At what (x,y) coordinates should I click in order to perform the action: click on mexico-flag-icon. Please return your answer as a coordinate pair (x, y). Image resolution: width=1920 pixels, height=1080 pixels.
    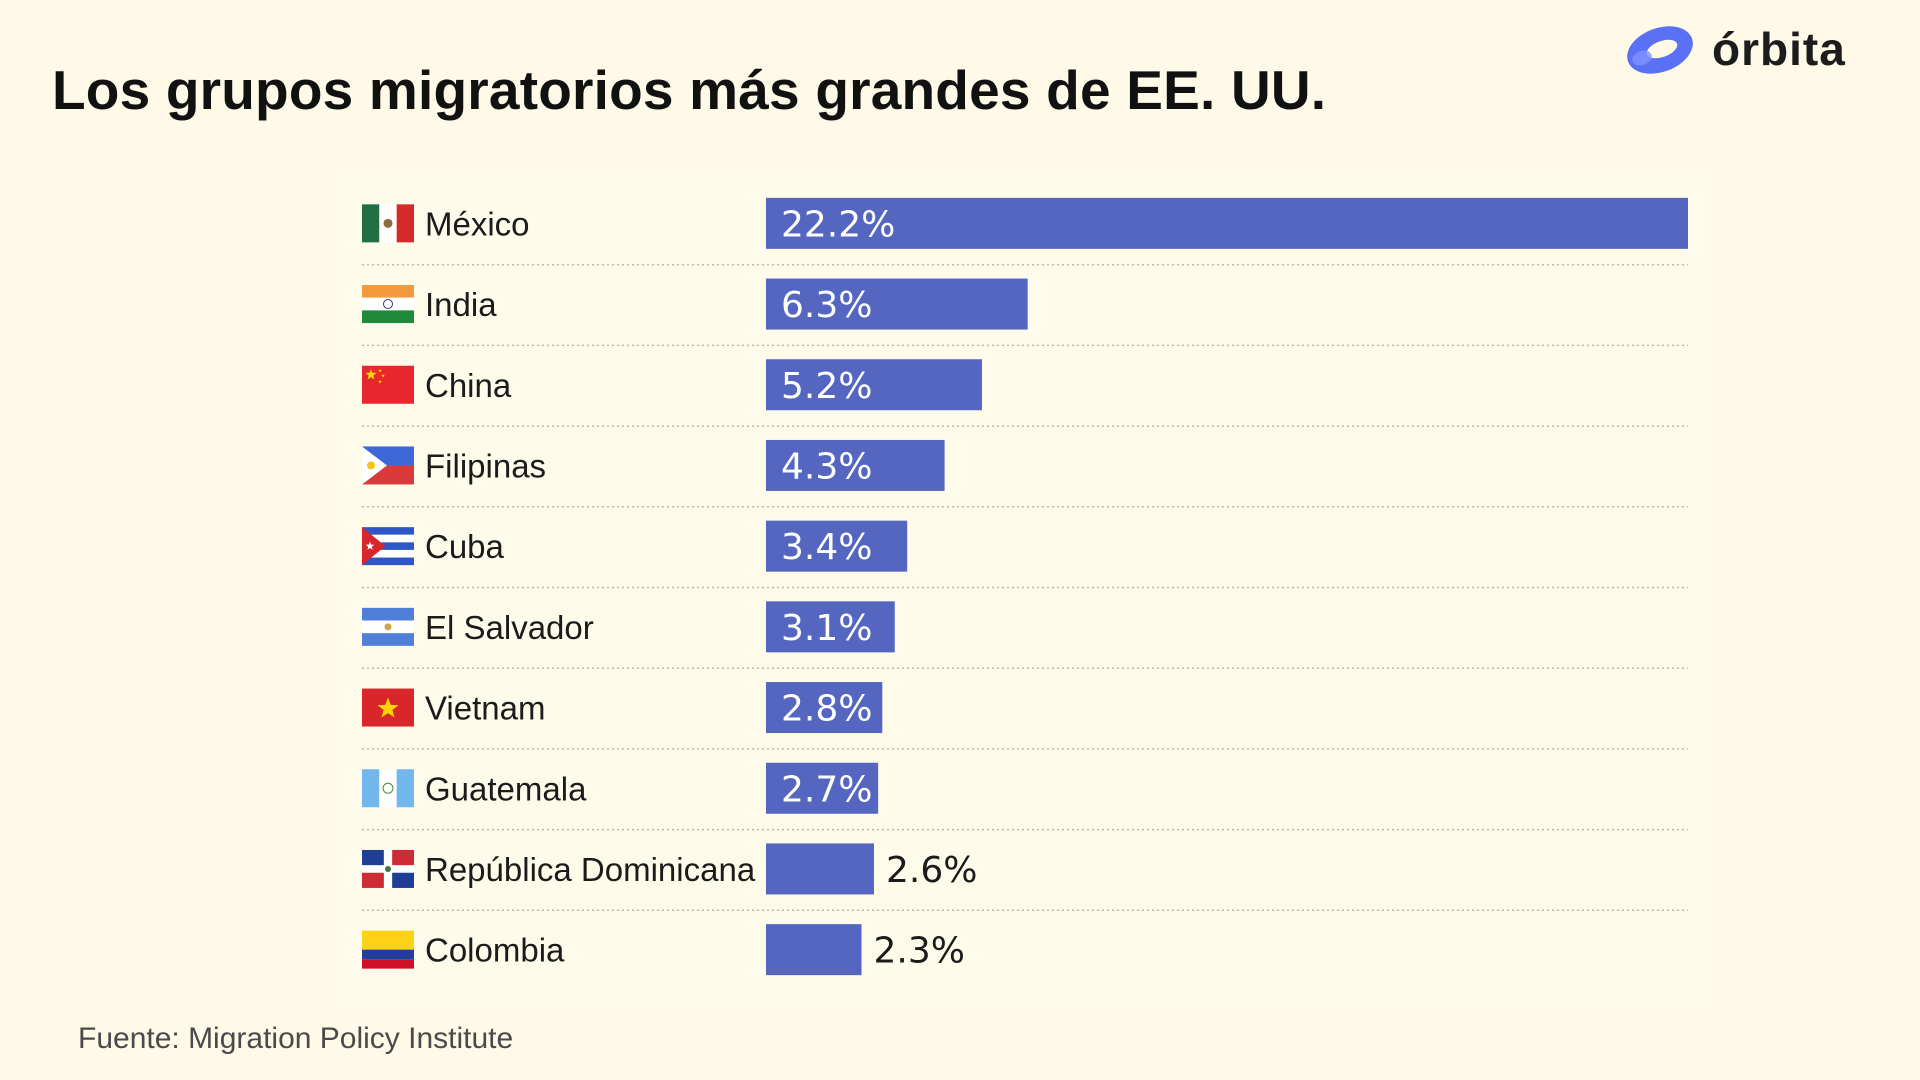
    Looking at the image, I should click on (388, 223).